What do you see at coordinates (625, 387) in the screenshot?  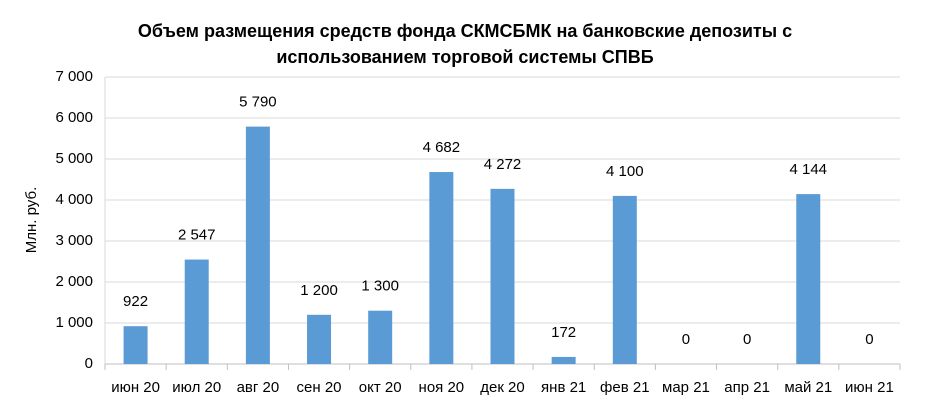 I see `x-tick-label: фев 21` at bounding box center [625, 387].